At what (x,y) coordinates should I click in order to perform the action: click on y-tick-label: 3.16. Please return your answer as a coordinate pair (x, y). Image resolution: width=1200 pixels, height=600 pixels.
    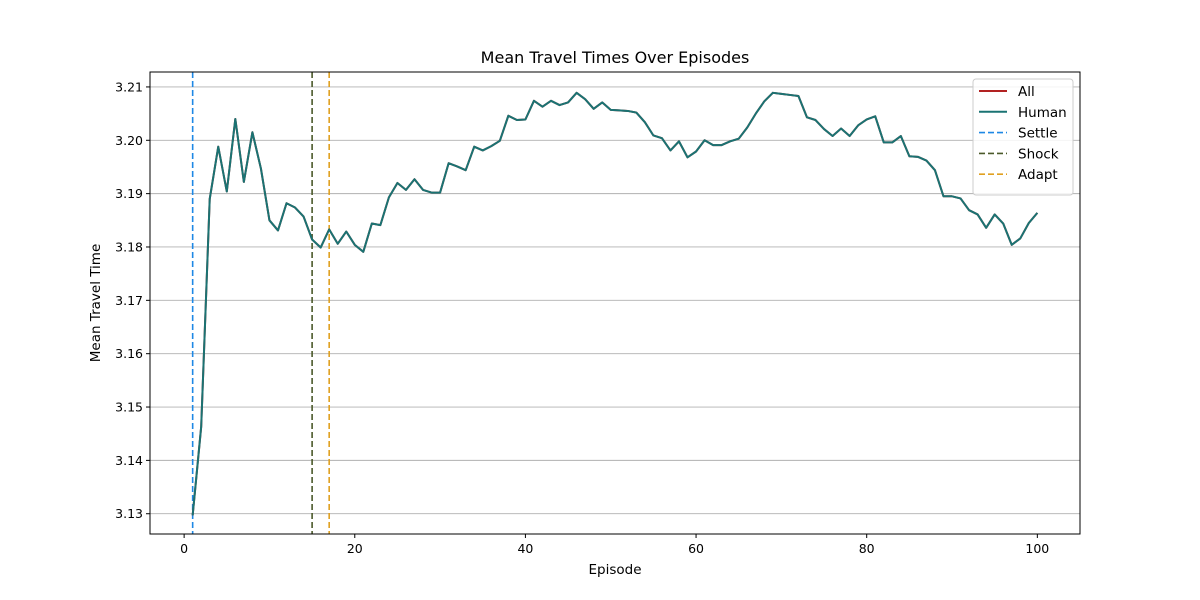
    Looking at the image, I should click on (129, 353).